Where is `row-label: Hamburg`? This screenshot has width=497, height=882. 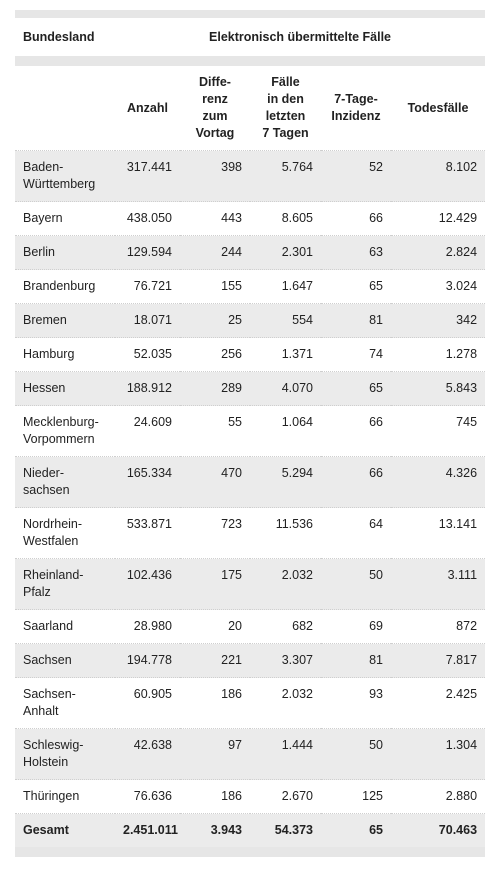
row-label: Hamburg is located at coordinates (65, 354).